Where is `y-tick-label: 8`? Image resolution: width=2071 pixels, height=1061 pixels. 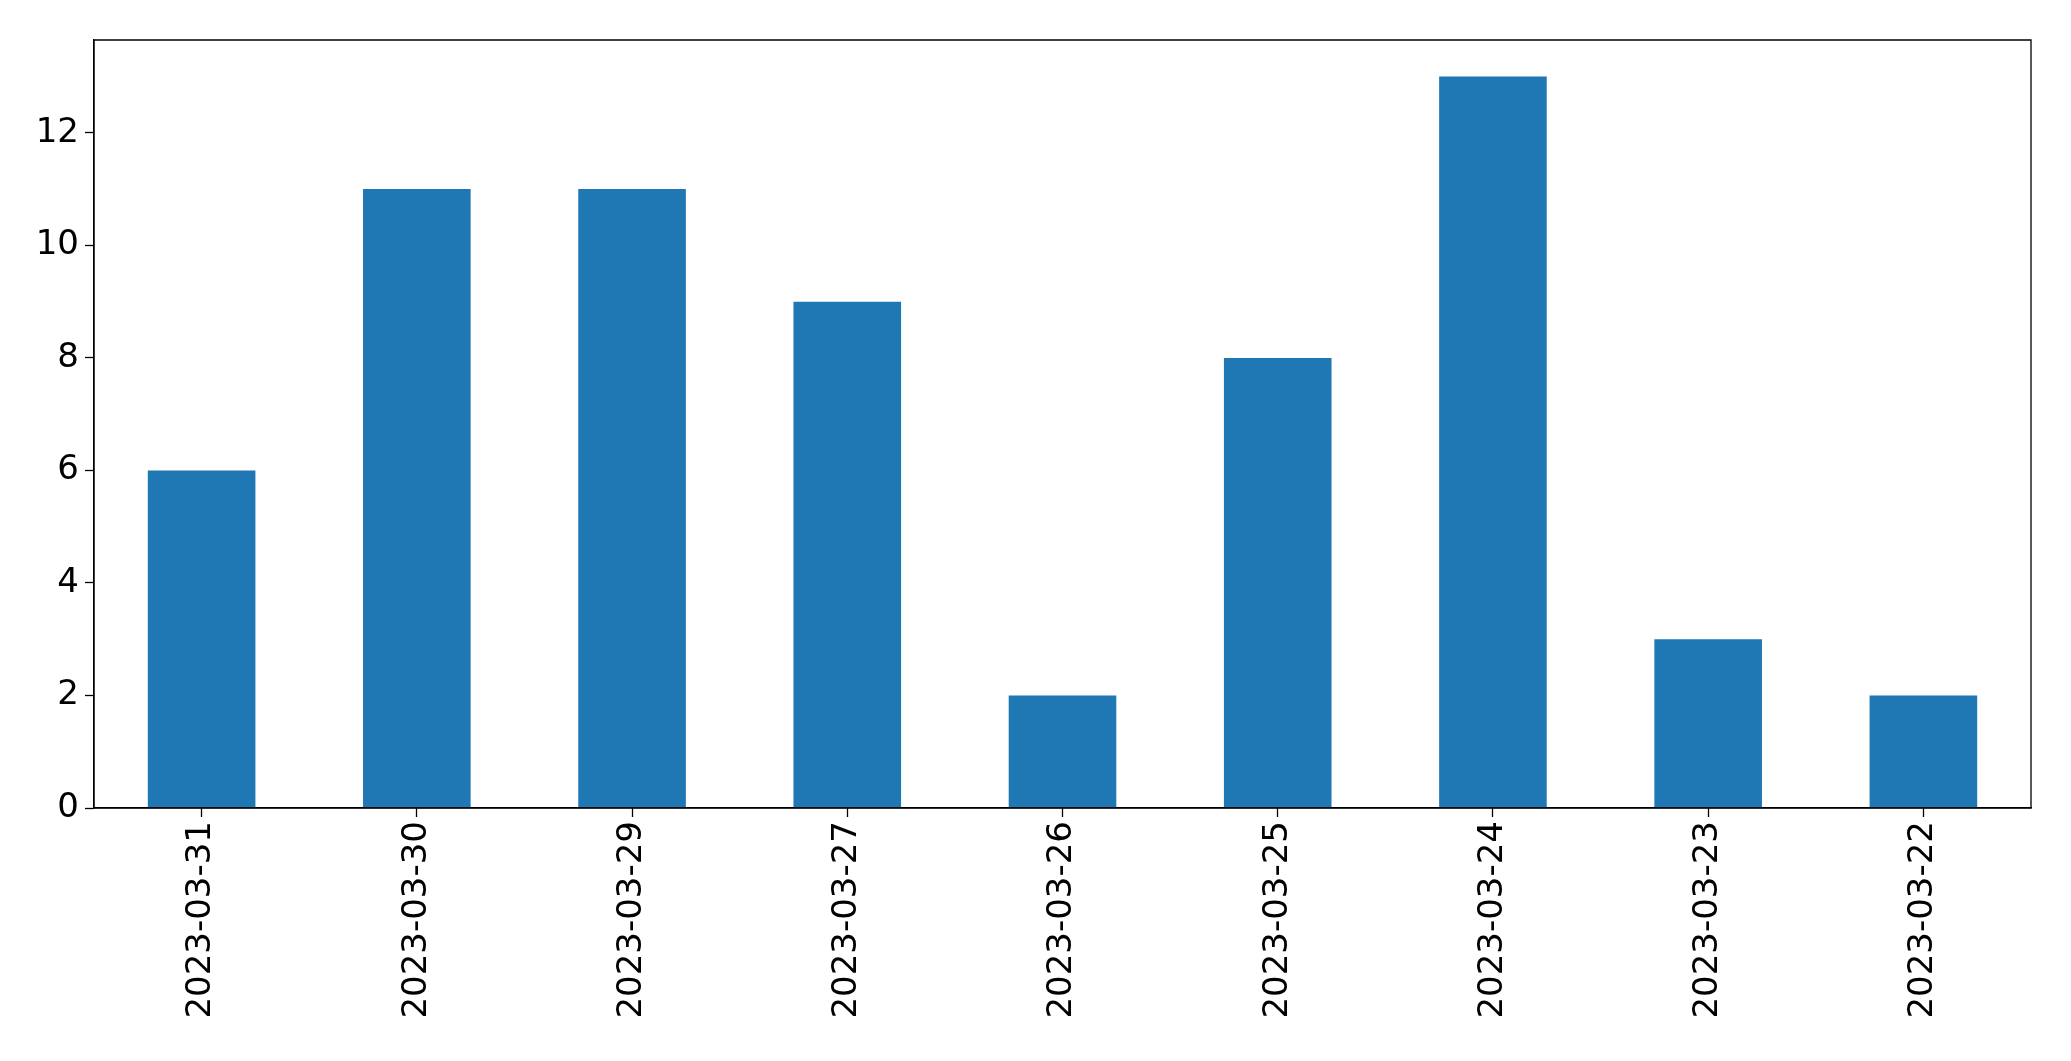
y-tick-label: 8 is located at coordinates (68, 354).